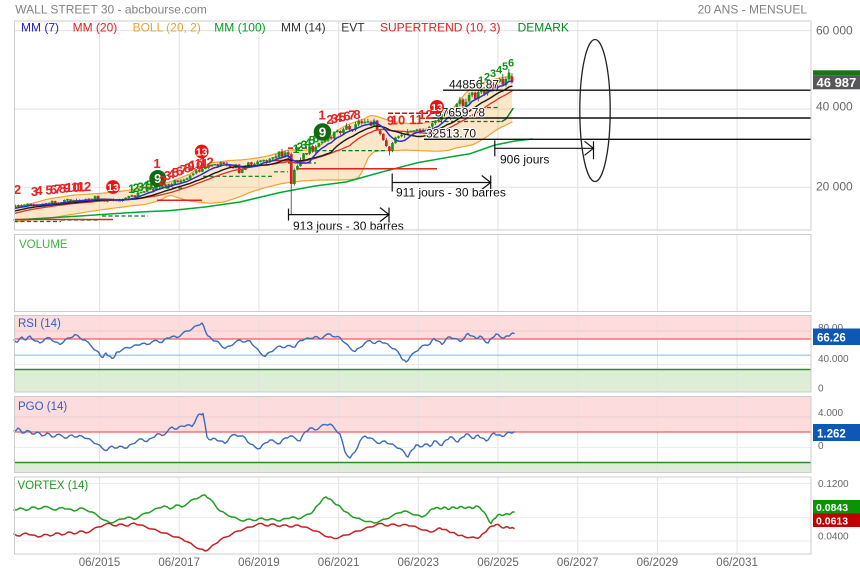 The width and height of the screenshot is (860, 579). Describe the element at coordinates (831, 339) in the screenshot. I see `svg-text: 66.26` at that location.